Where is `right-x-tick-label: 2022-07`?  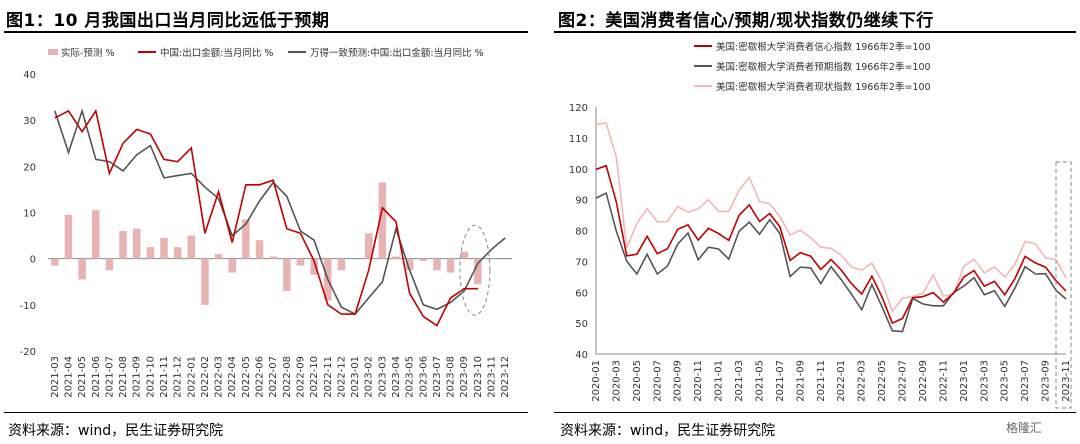 right-x-tick-label: 2022-07 is located at coordinates (903, 381).